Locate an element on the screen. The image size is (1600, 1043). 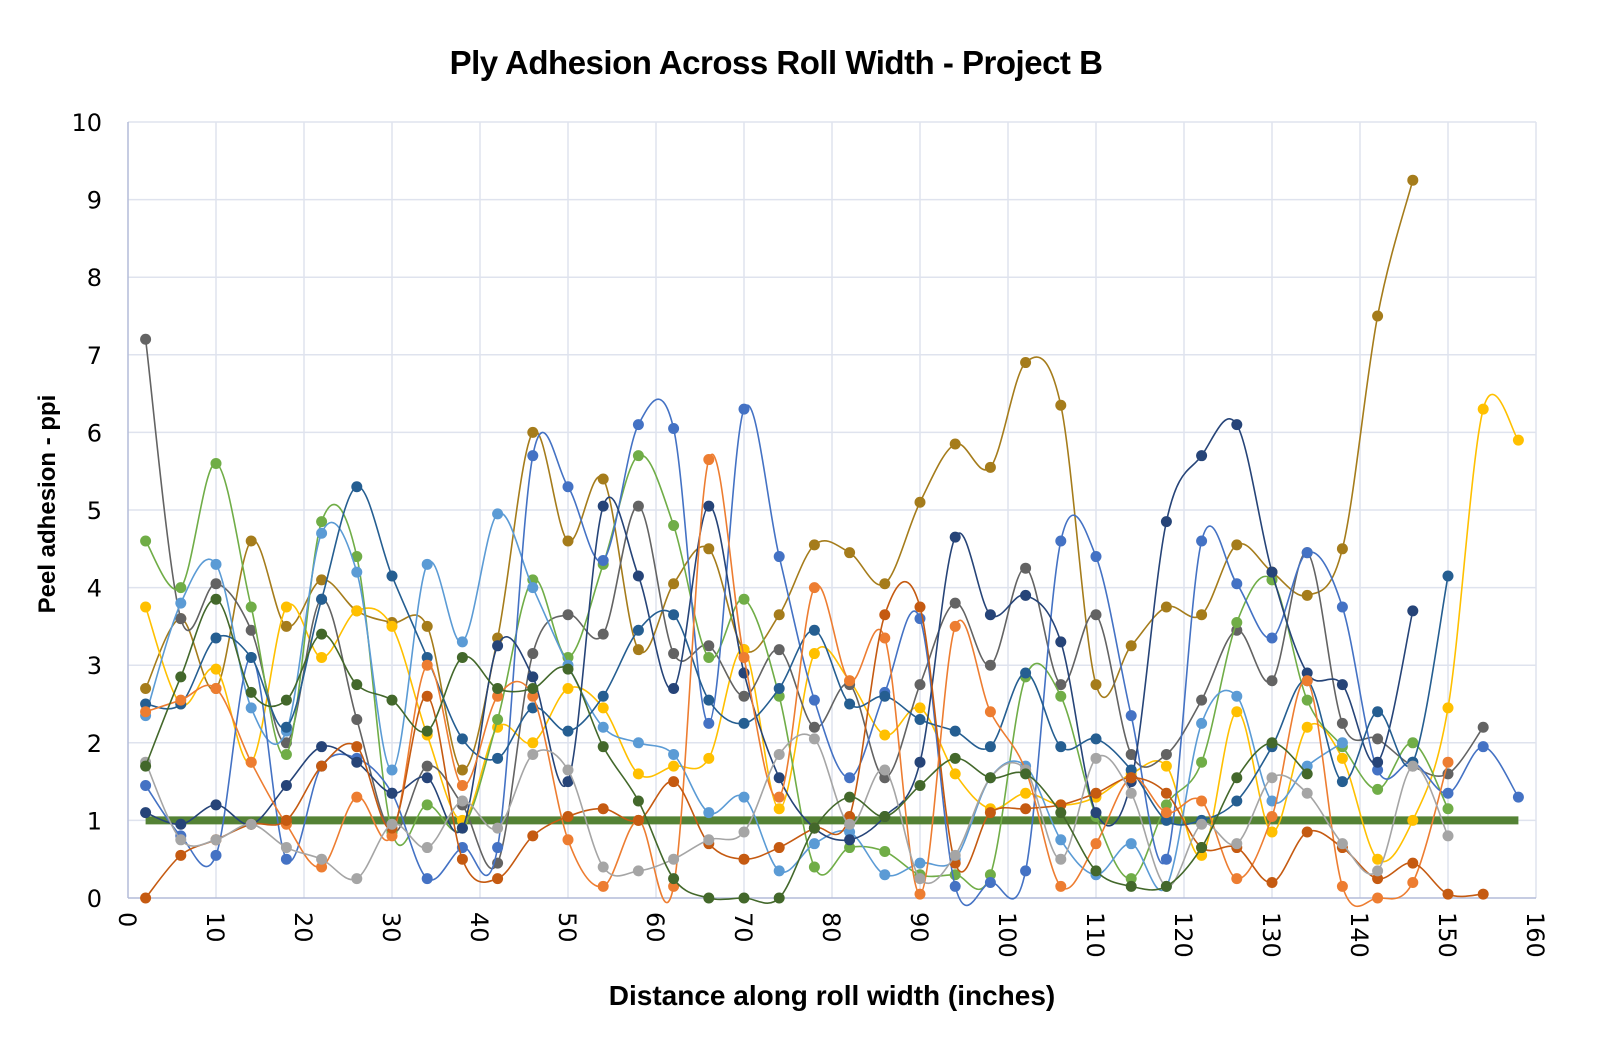
x-tick-label: 130 is located at coordinates (1271, 935).